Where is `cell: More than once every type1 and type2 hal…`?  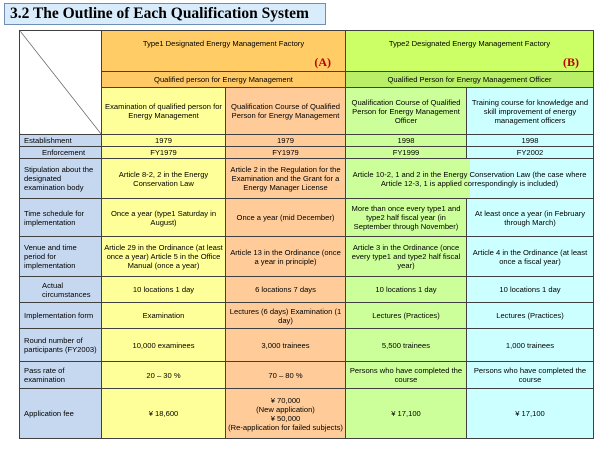
cell: More than once every type1 and type2 hal… is located at coordinates (406, 217).